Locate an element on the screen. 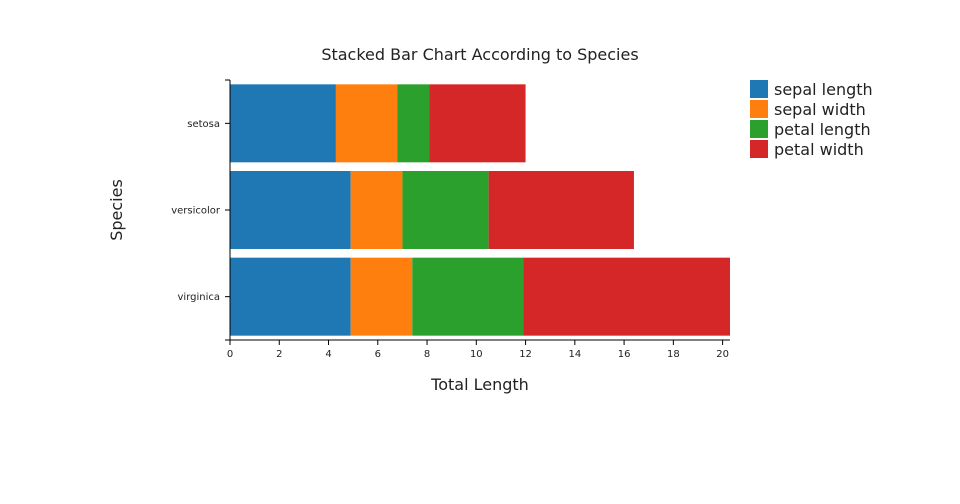 This screenshot has height=504, width=960. chart-title: Stacked Bar Chart According to Species is located at coordinates (479, 54).